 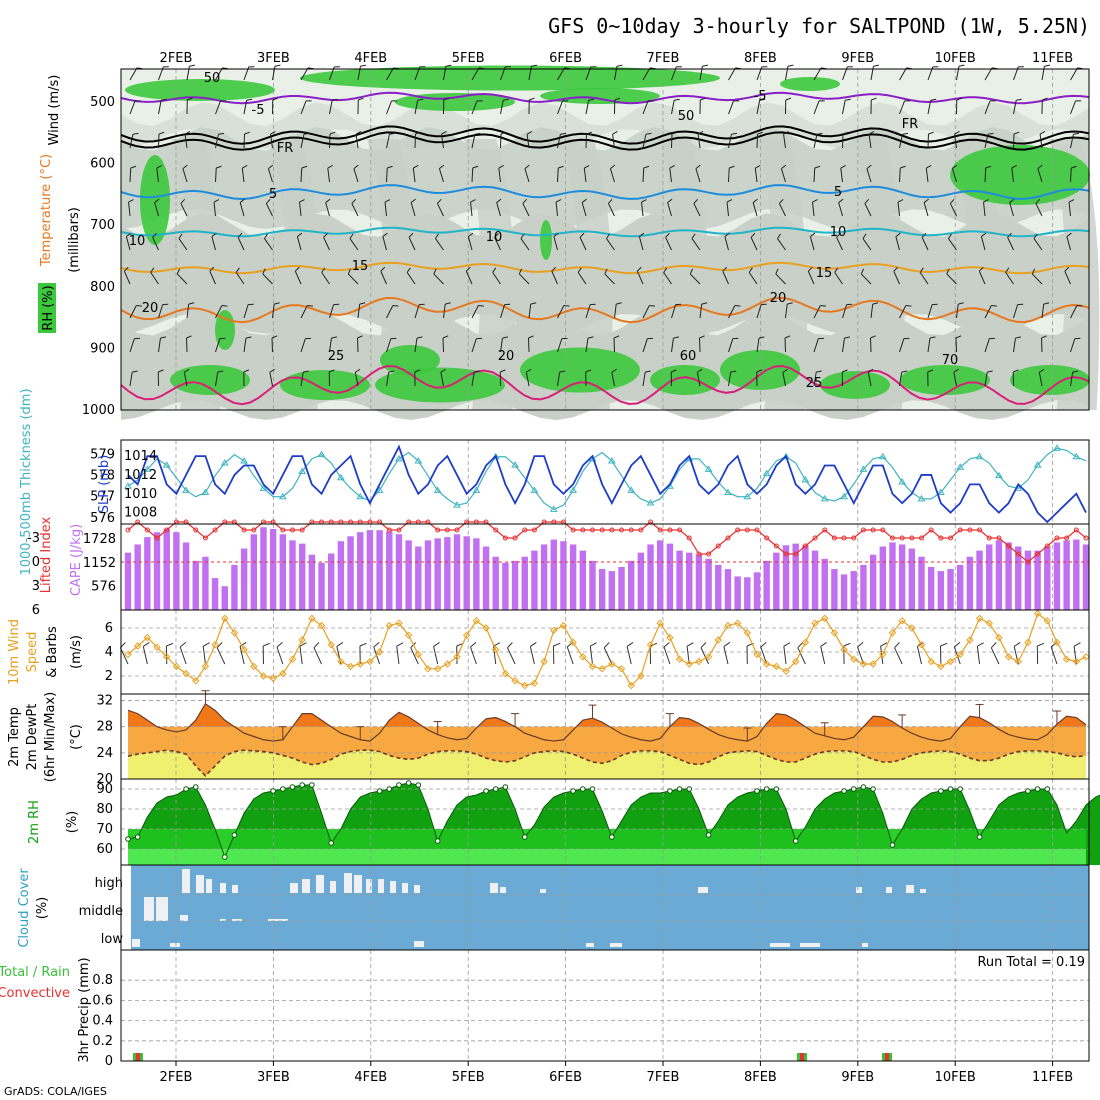 I want to click on date-label-top: 6FEB, so click(x=565, y=58).